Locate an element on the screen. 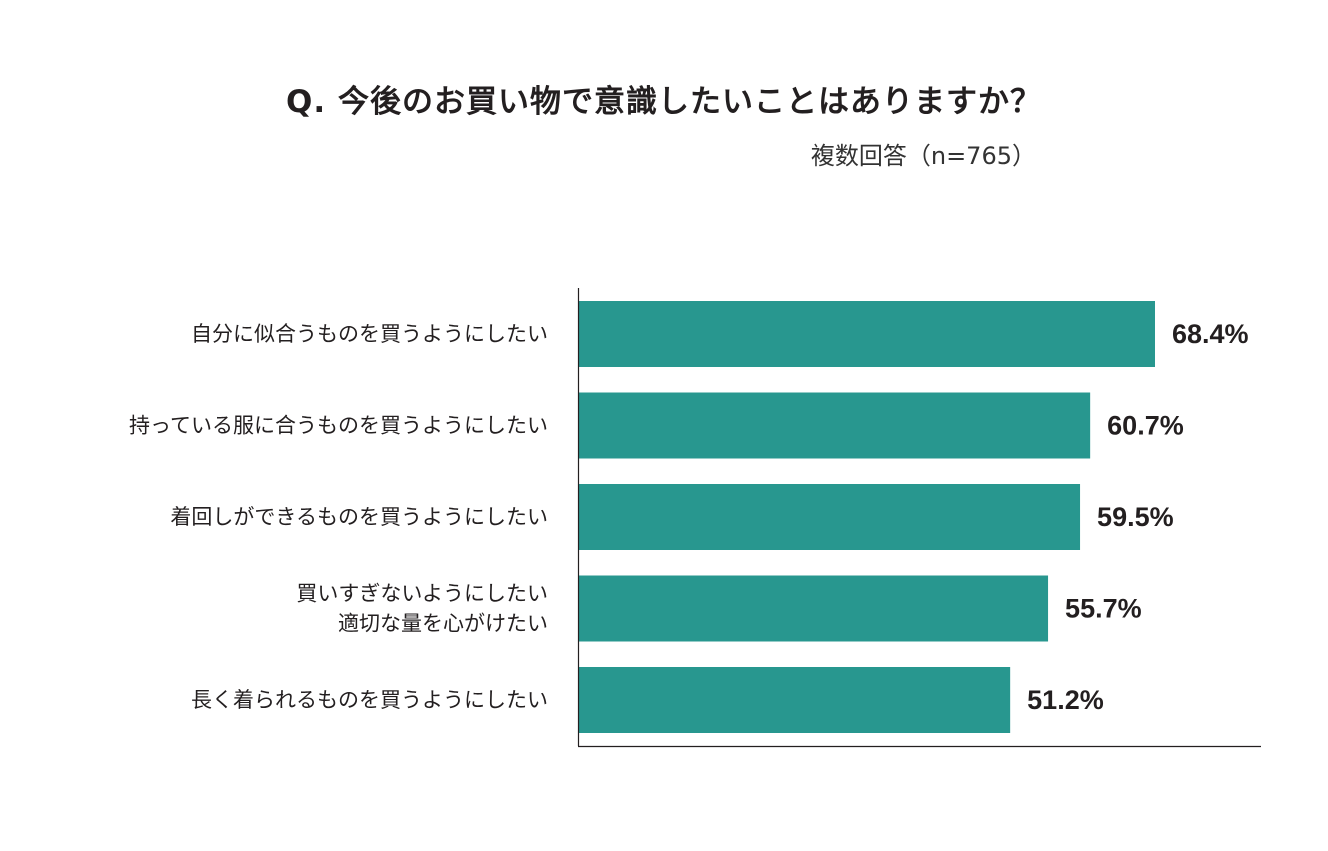 This screenshot has height=851, width=1328. value-label-5: 51.2% is located at coordinates (1065, 700).